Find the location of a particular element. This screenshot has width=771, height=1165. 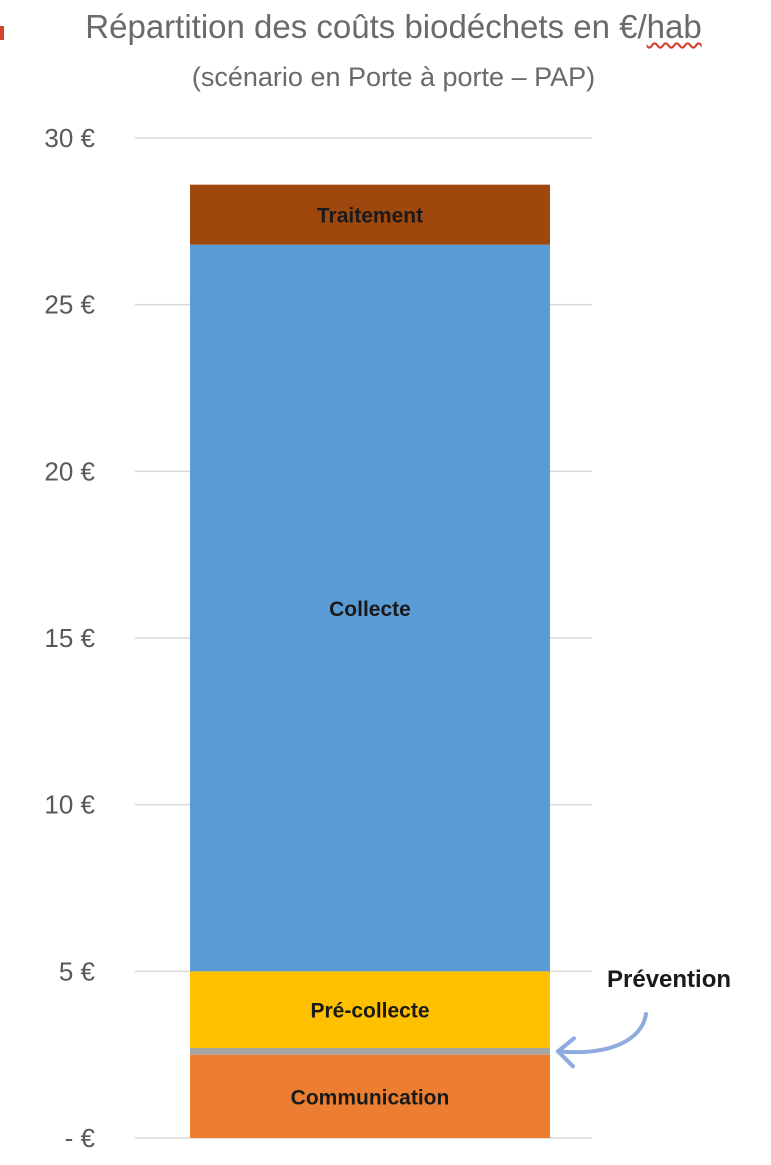

y-tick-label: 5 € is located at coordinates (77, 971).